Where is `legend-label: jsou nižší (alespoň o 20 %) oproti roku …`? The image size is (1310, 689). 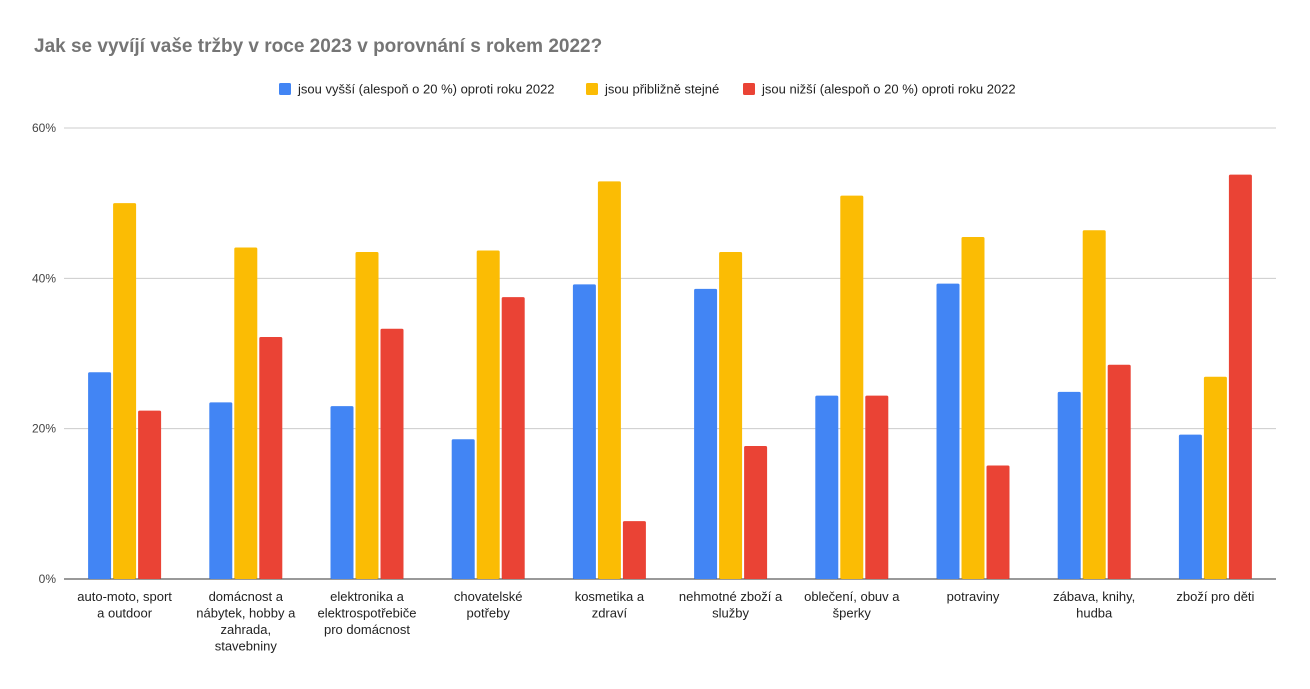 legend-label: jsou nižší (alespoň o 20 %) oproti roku … is located at coordinates (888, 89).